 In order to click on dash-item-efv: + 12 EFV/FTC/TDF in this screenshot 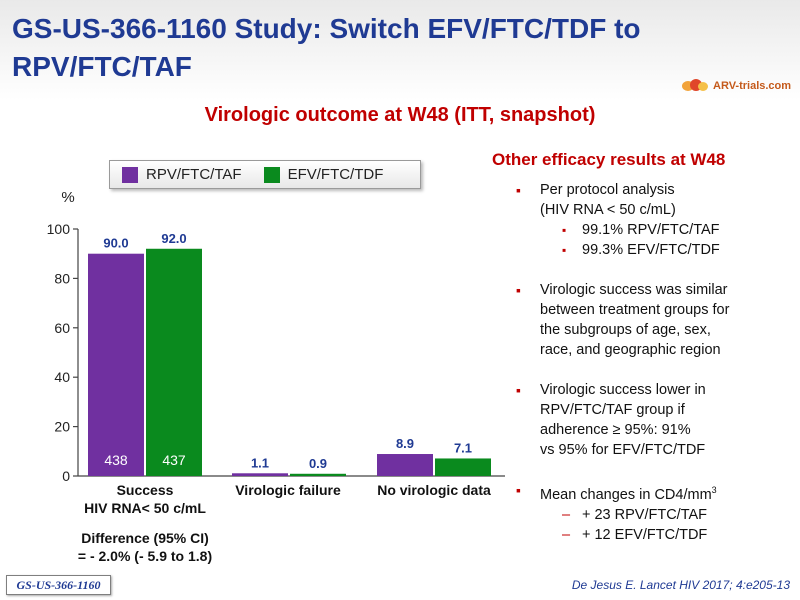, I will do `click(655, 535)`.